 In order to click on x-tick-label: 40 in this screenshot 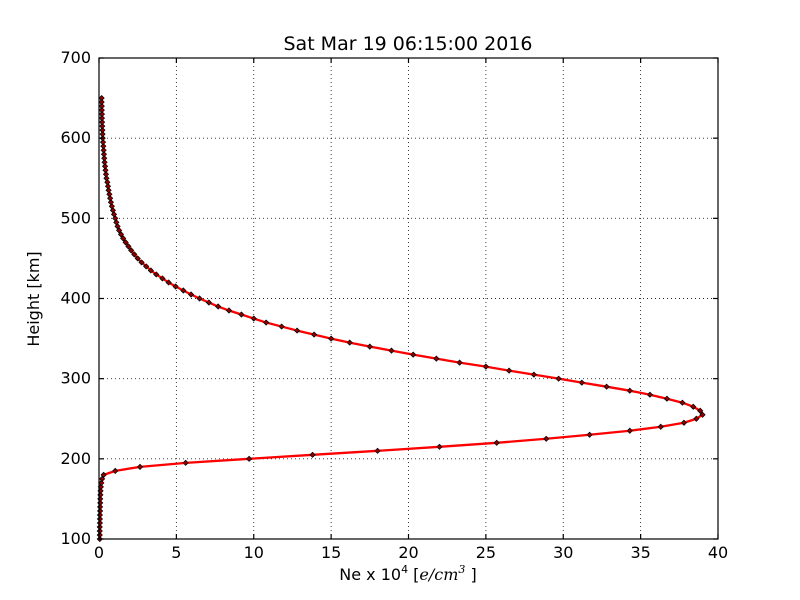, I will do `click(718, 552)`.